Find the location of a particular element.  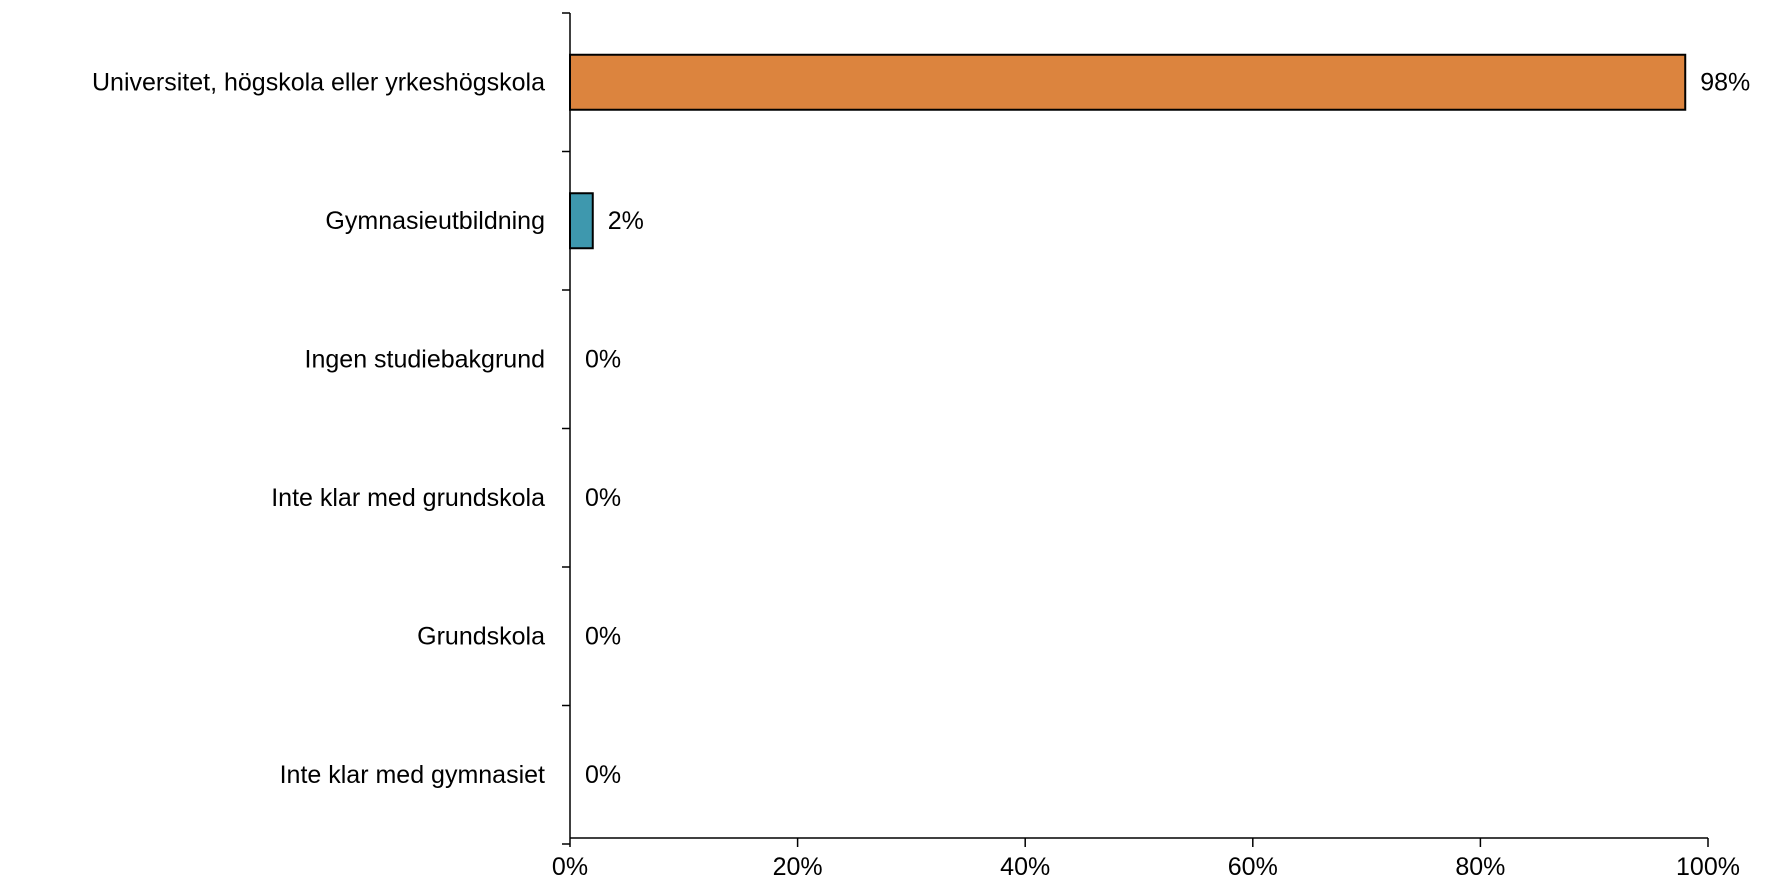

category-label: Grundskola is located at coordinates (481, 636).